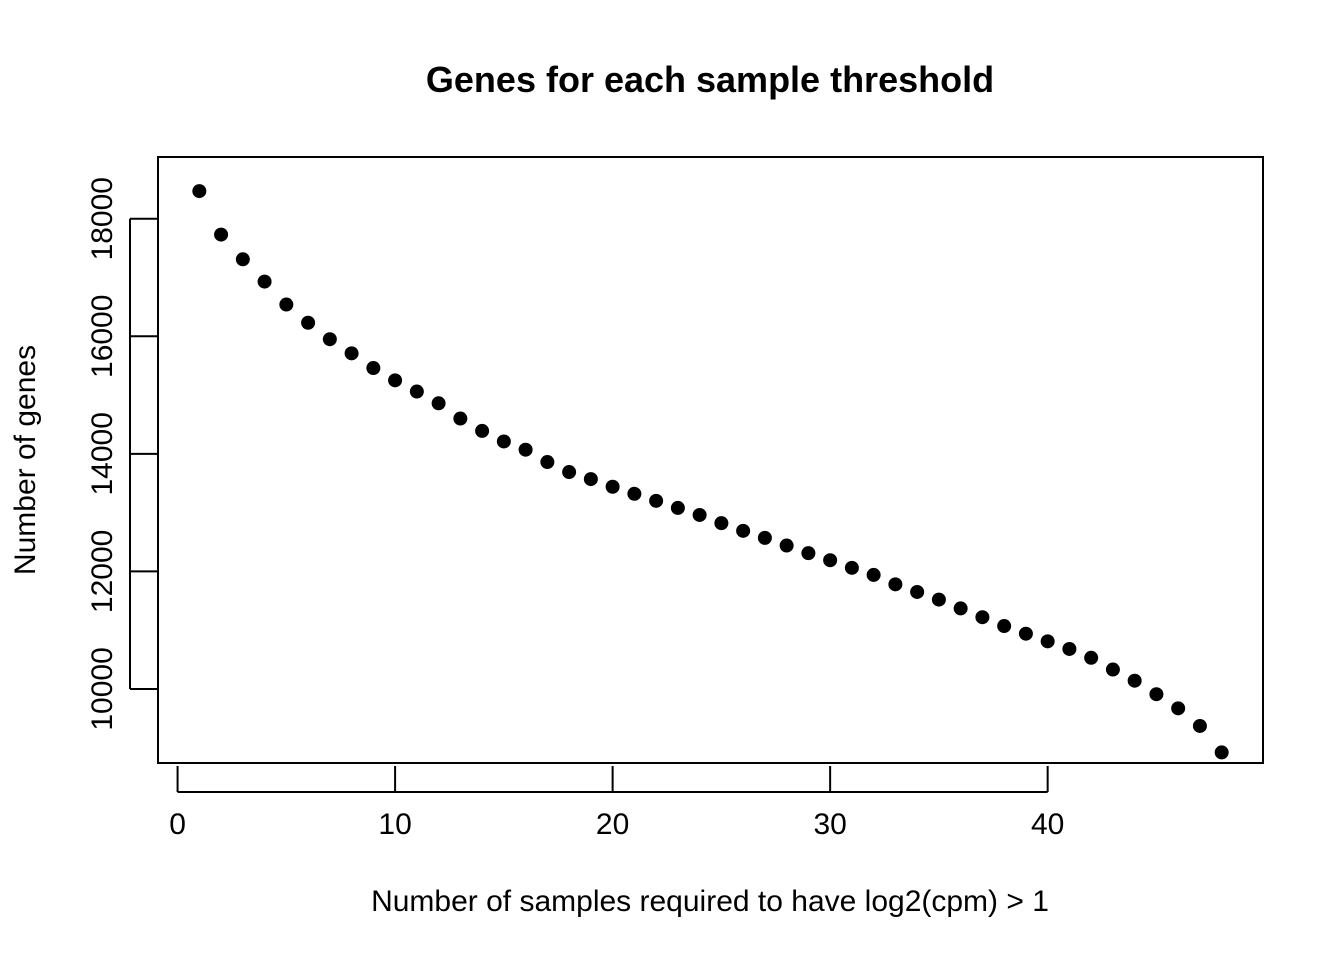 The width and height of the screenshot is (1344, 960). I want to click on y-axis-label: Number of genes, so click(25, 460).